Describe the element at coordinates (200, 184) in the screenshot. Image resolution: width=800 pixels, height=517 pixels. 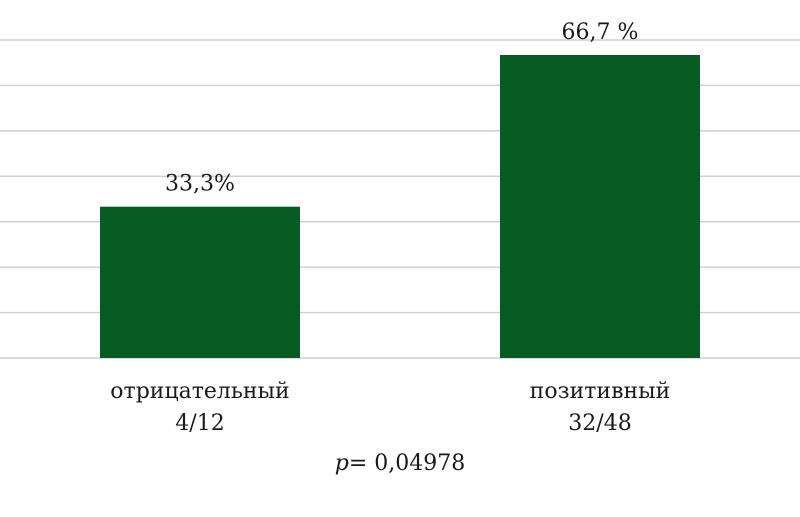
I see `data-label-0: 33,3%` at that location.